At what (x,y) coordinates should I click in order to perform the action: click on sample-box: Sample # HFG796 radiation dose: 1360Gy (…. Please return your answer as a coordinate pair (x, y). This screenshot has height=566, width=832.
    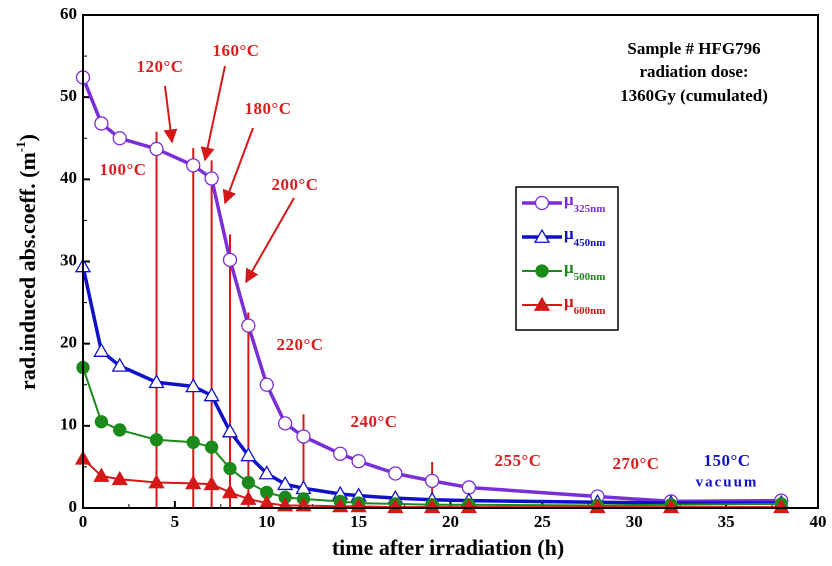
    Looking at the image, I should click on (694, 72).